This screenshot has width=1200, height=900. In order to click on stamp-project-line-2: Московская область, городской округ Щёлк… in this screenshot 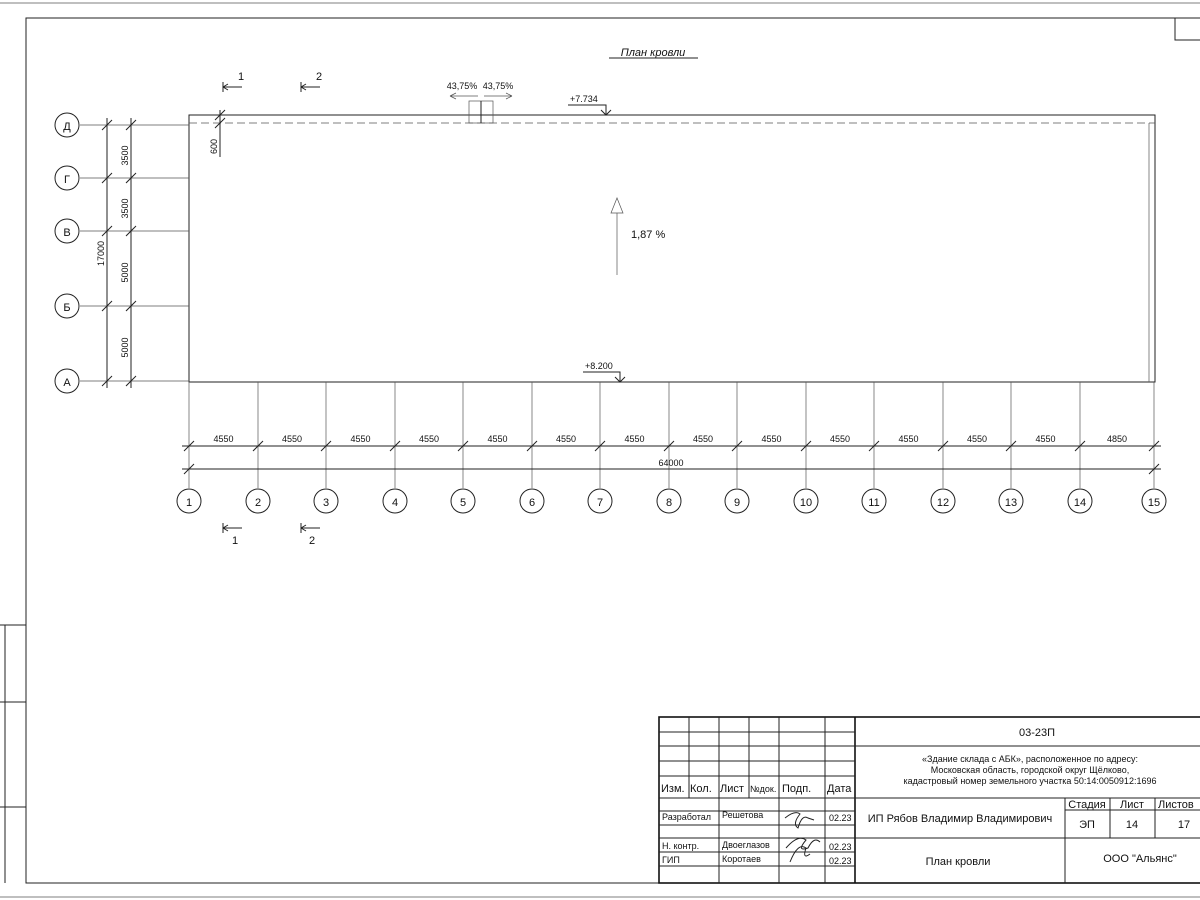, I will do `click(1030, 770)`.